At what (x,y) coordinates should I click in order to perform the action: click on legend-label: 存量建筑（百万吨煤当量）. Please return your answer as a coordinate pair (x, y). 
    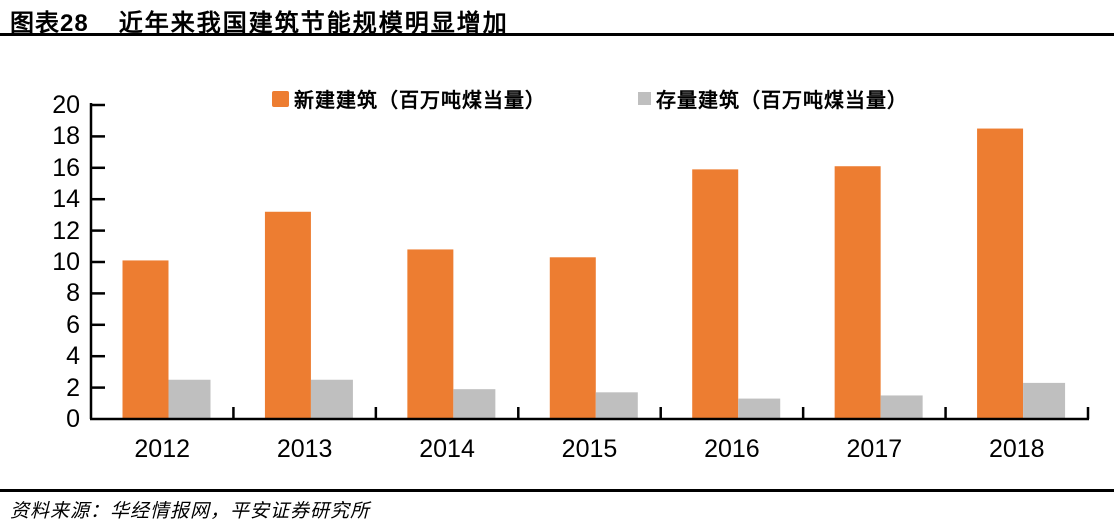
    Looking at the image, I should click on (782, 101).